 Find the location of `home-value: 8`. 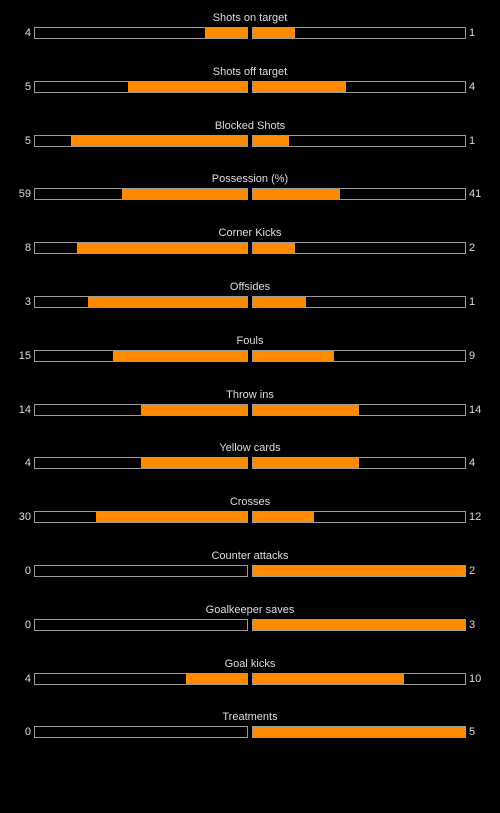

home-value: 8 is located at coordinates (27, 248).